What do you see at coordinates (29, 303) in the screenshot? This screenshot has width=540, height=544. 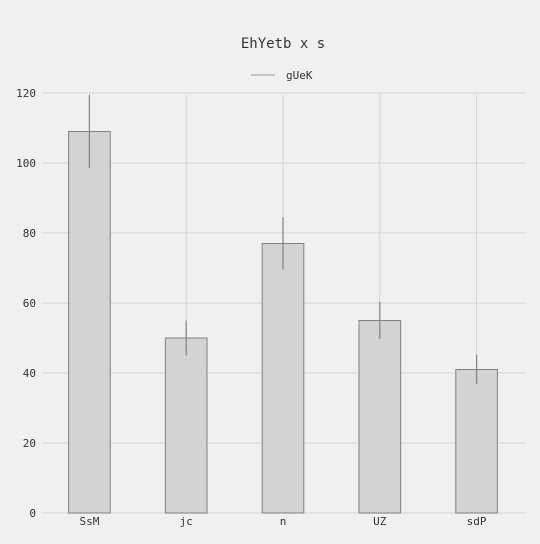 I see `y-tick-label: 60` at bounding box center [29, 303].